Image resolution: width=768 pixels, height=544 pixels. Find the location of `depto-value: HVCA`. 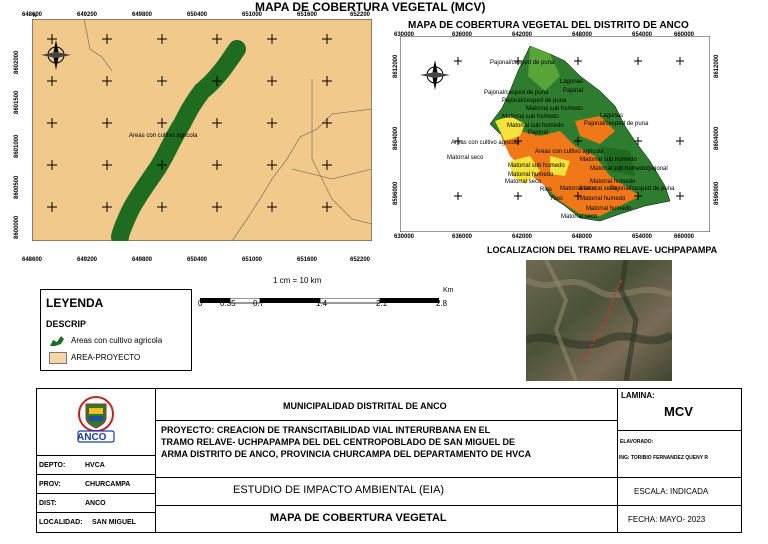

depto-value: HVCA is located at coordinates (95, 465).